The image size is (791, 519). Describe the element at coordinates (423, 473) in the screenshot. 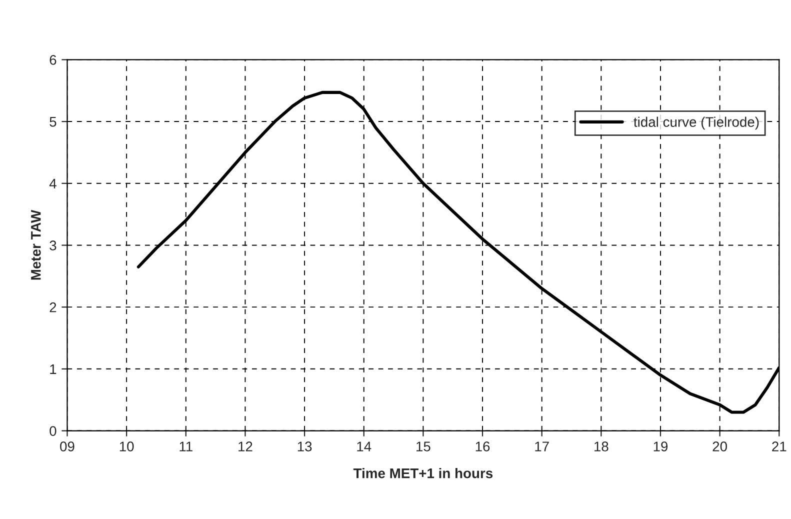

I see `x-axis-title: Time MET+1 in hours` at that location.